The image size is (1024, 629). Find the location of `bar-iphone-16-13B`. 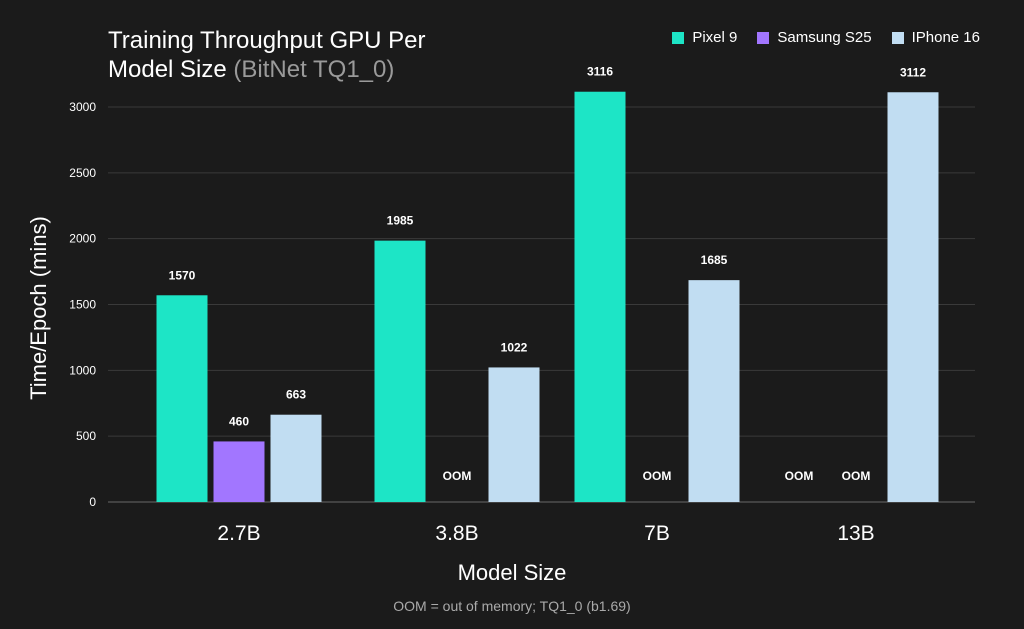

bar-iphone-16-13B is located at coordinates (913, 297).